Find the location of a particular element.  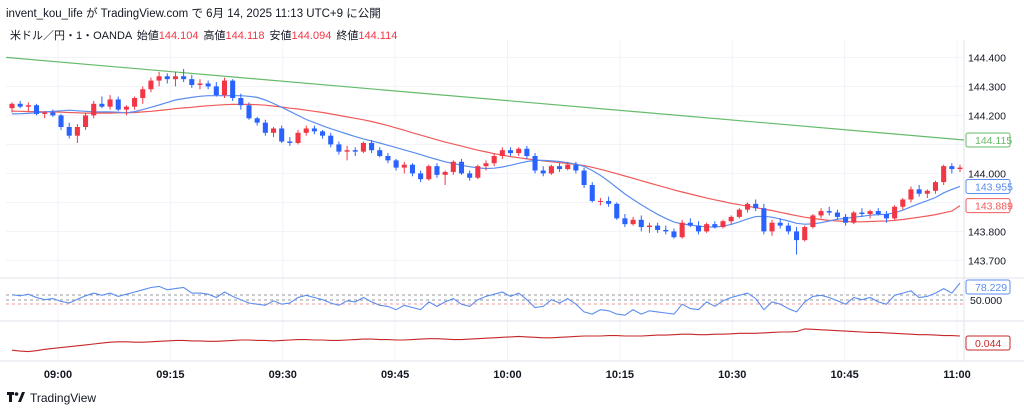

price-tag-1: 143.955 is located at coordinates (989, 186).